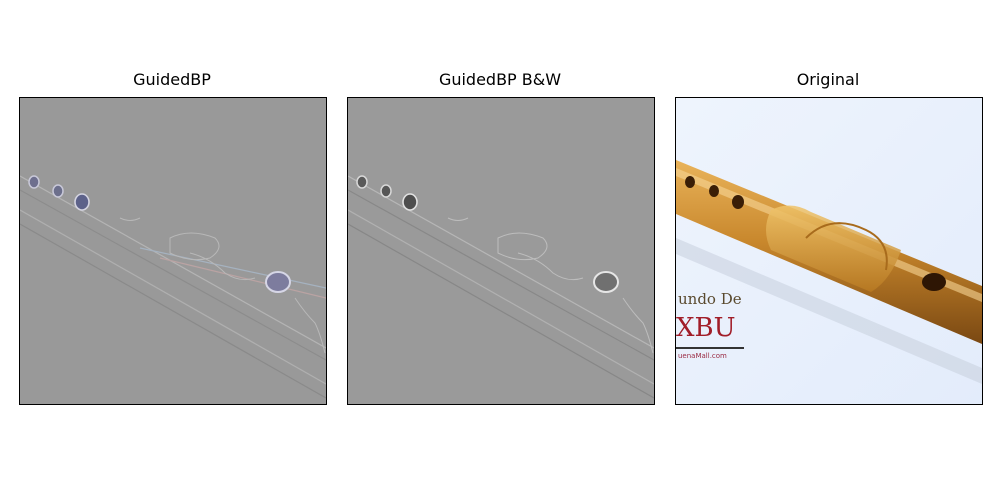 The height and width of the screenshot is (500, 1000). What do you see at coordinates (172, 79) in the screenshot?
I see `panel-title: GuidedBP` at bounding box center [172, 79].